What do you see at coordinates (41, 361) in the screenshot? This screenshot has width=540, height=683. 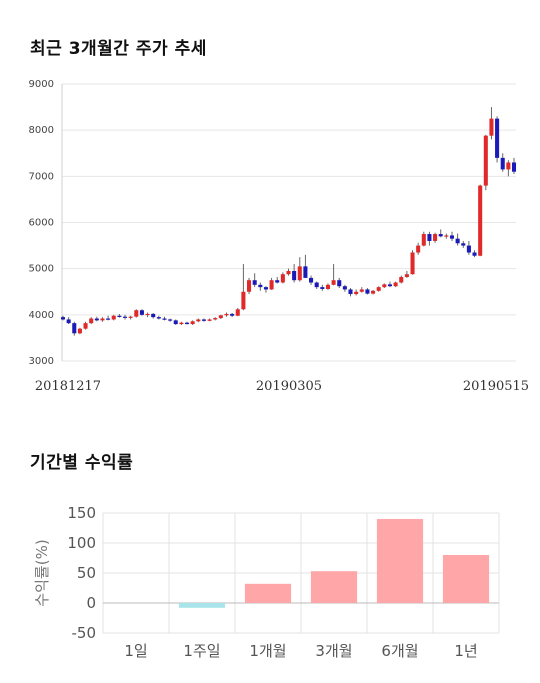 I see `price-y-tick-label: 3000` at bounding box center [41, 361].